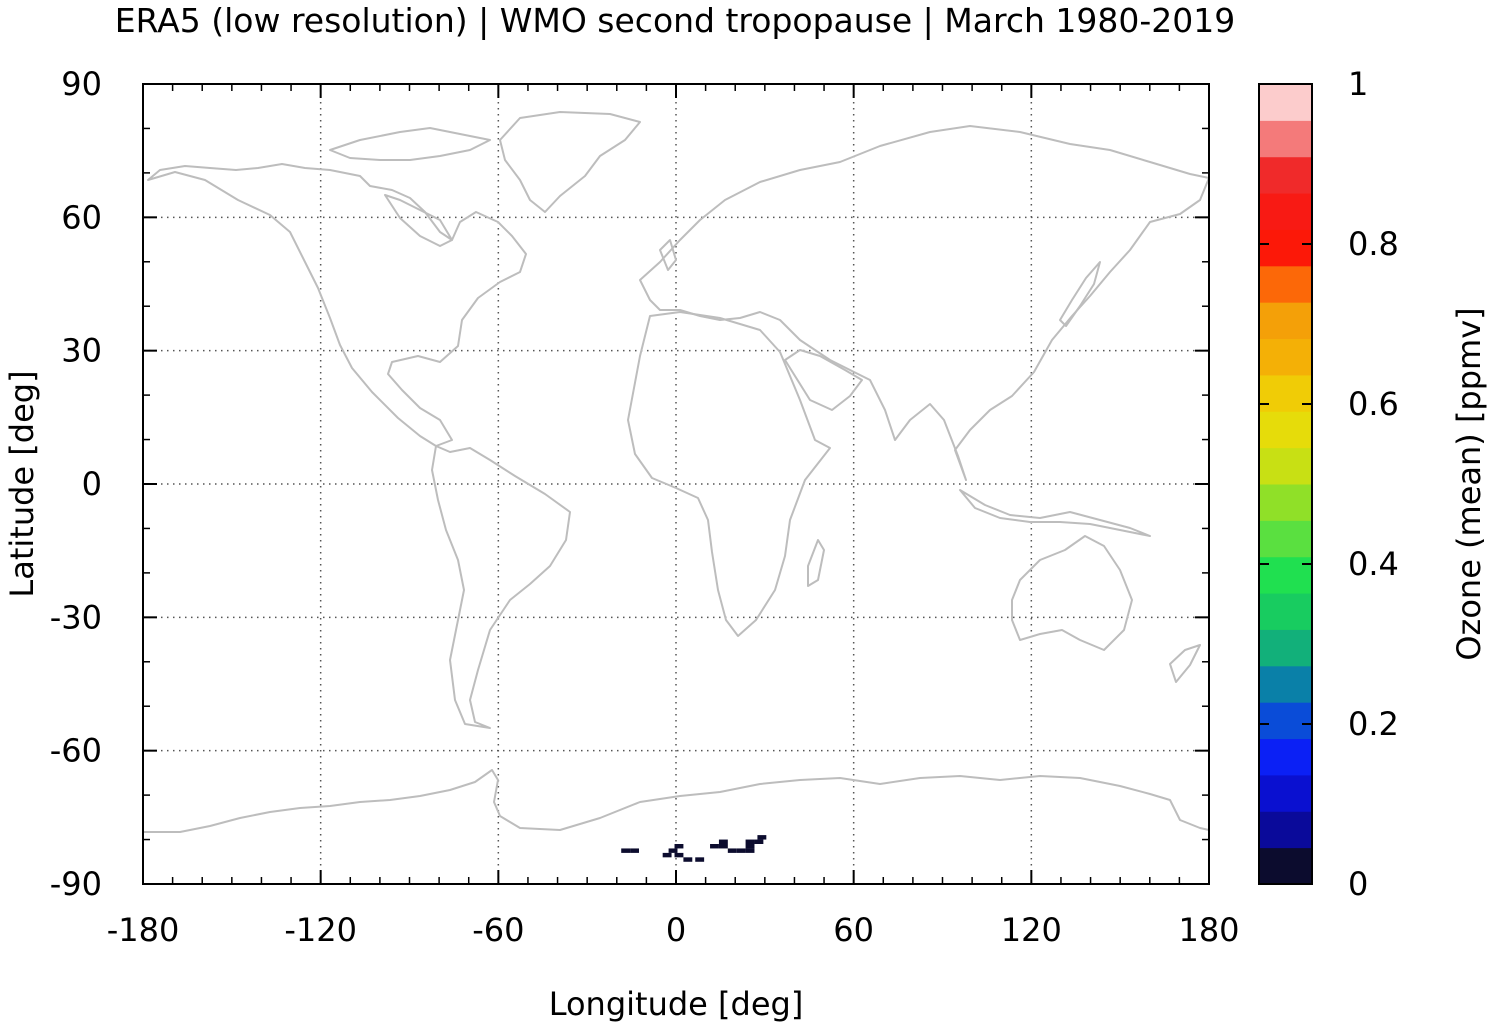 The image size is (1495, 1029). What do you see at coordinates (76, 884) in the screenshot?
I see `y-tick-label: -90` at bounding box center [76, 884].